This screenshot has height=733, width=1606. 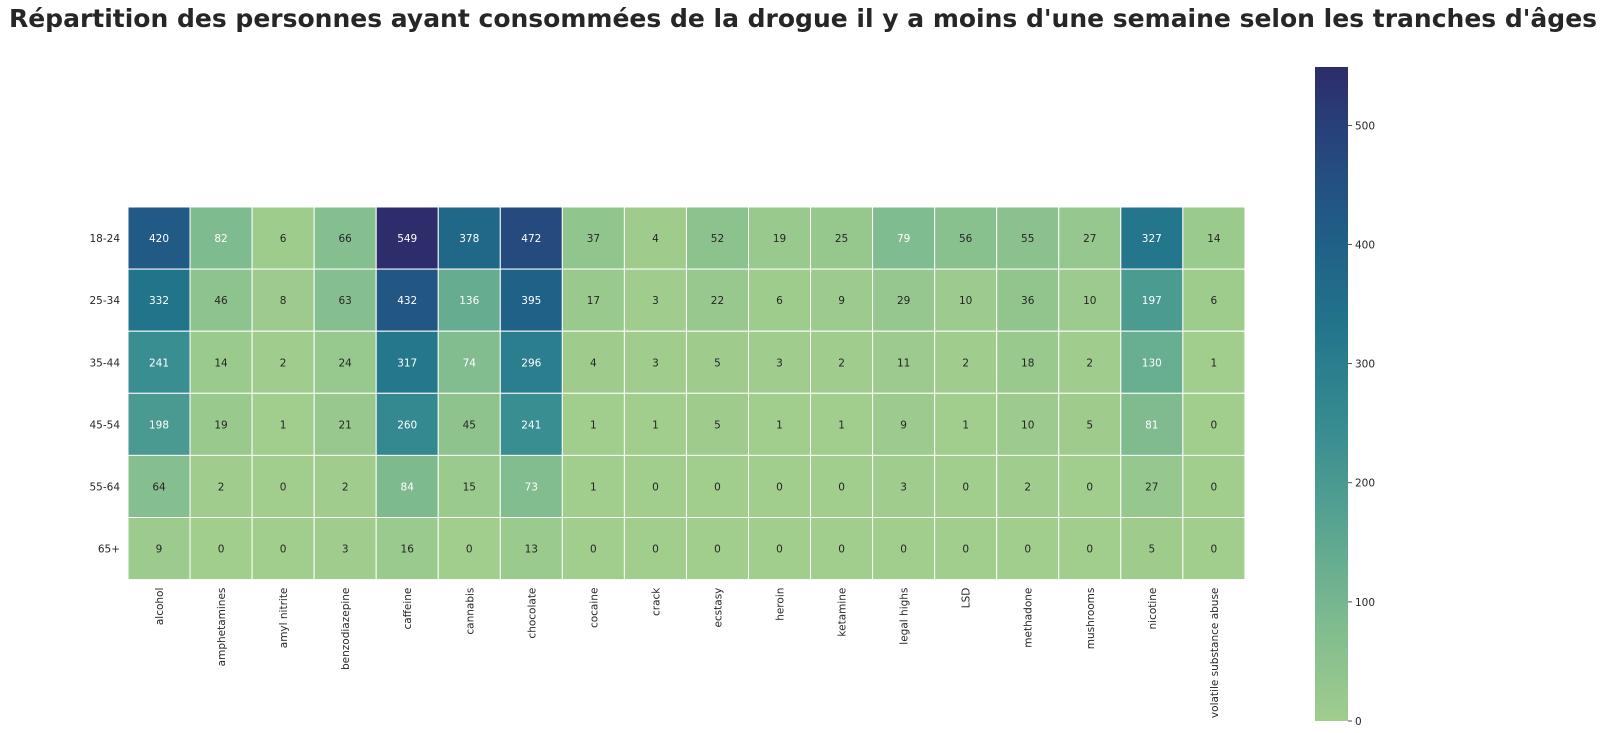 I want to click on cell-value-label: 74, so click(x=470, y=363).